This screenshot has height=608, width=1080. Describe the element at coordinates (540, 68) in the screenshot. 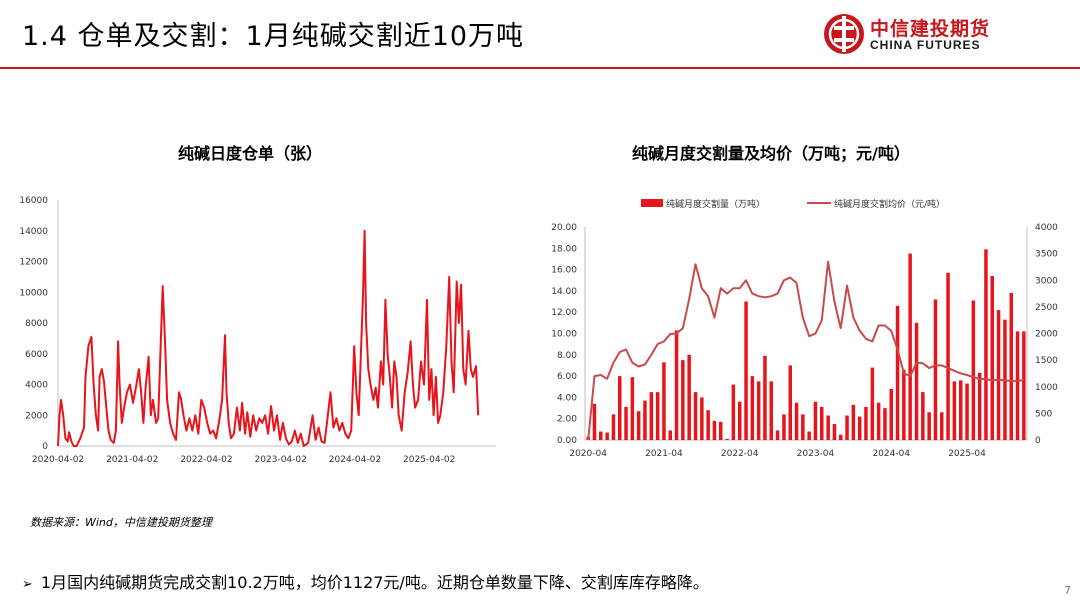

I see `title-divider` at that location.